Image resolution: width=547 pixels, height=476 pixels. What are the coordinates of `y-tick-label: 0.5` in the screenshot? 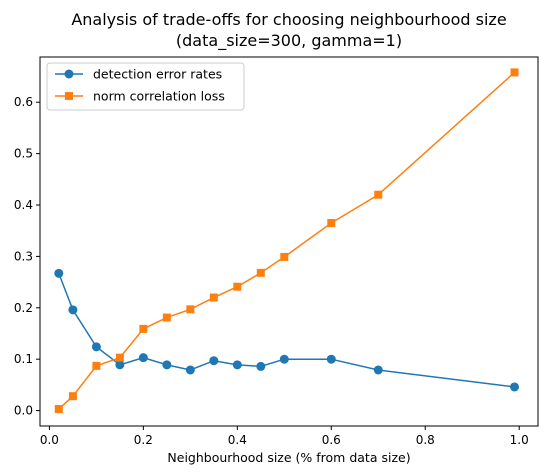 It's located at (23, 154).